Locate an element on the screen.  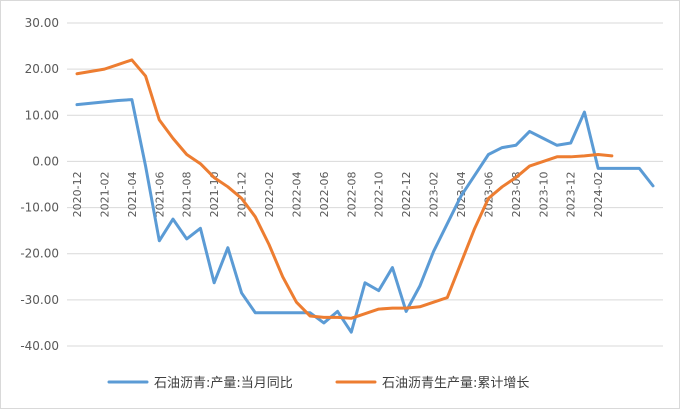
y-tick-label: 0.00 is located at coordinates (45, 161).